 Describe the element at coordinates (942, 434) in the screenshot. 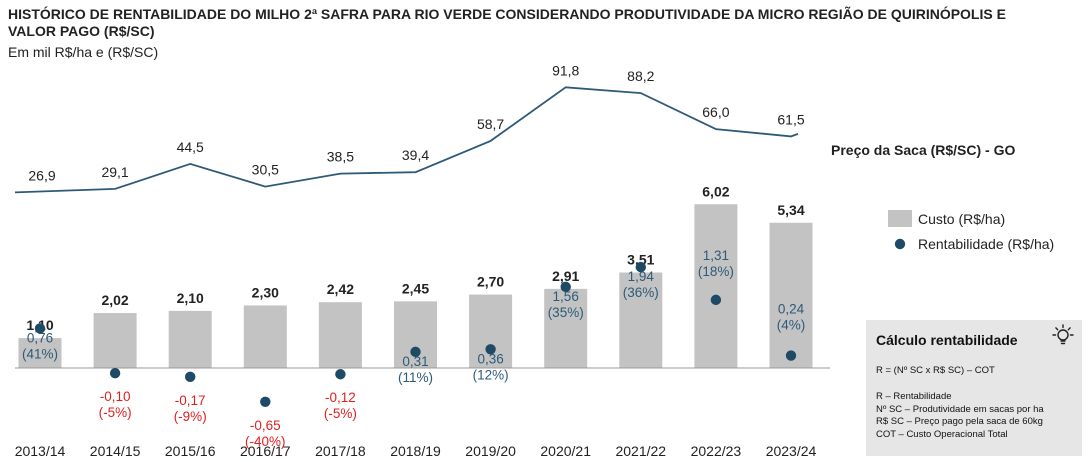

I see `calc-def-item: COT – Custo Operacional Total` at that location.